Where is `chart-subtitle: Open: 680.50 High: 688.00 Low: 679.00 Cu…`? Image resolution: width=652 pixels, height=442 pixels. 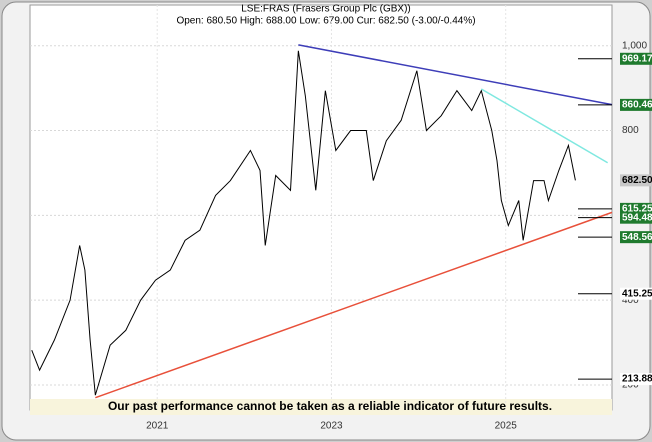 chart-subtitle: Open: 680.50 High: 688.00 Low: 679.00 Cu… is located at coordinates (325, 21).